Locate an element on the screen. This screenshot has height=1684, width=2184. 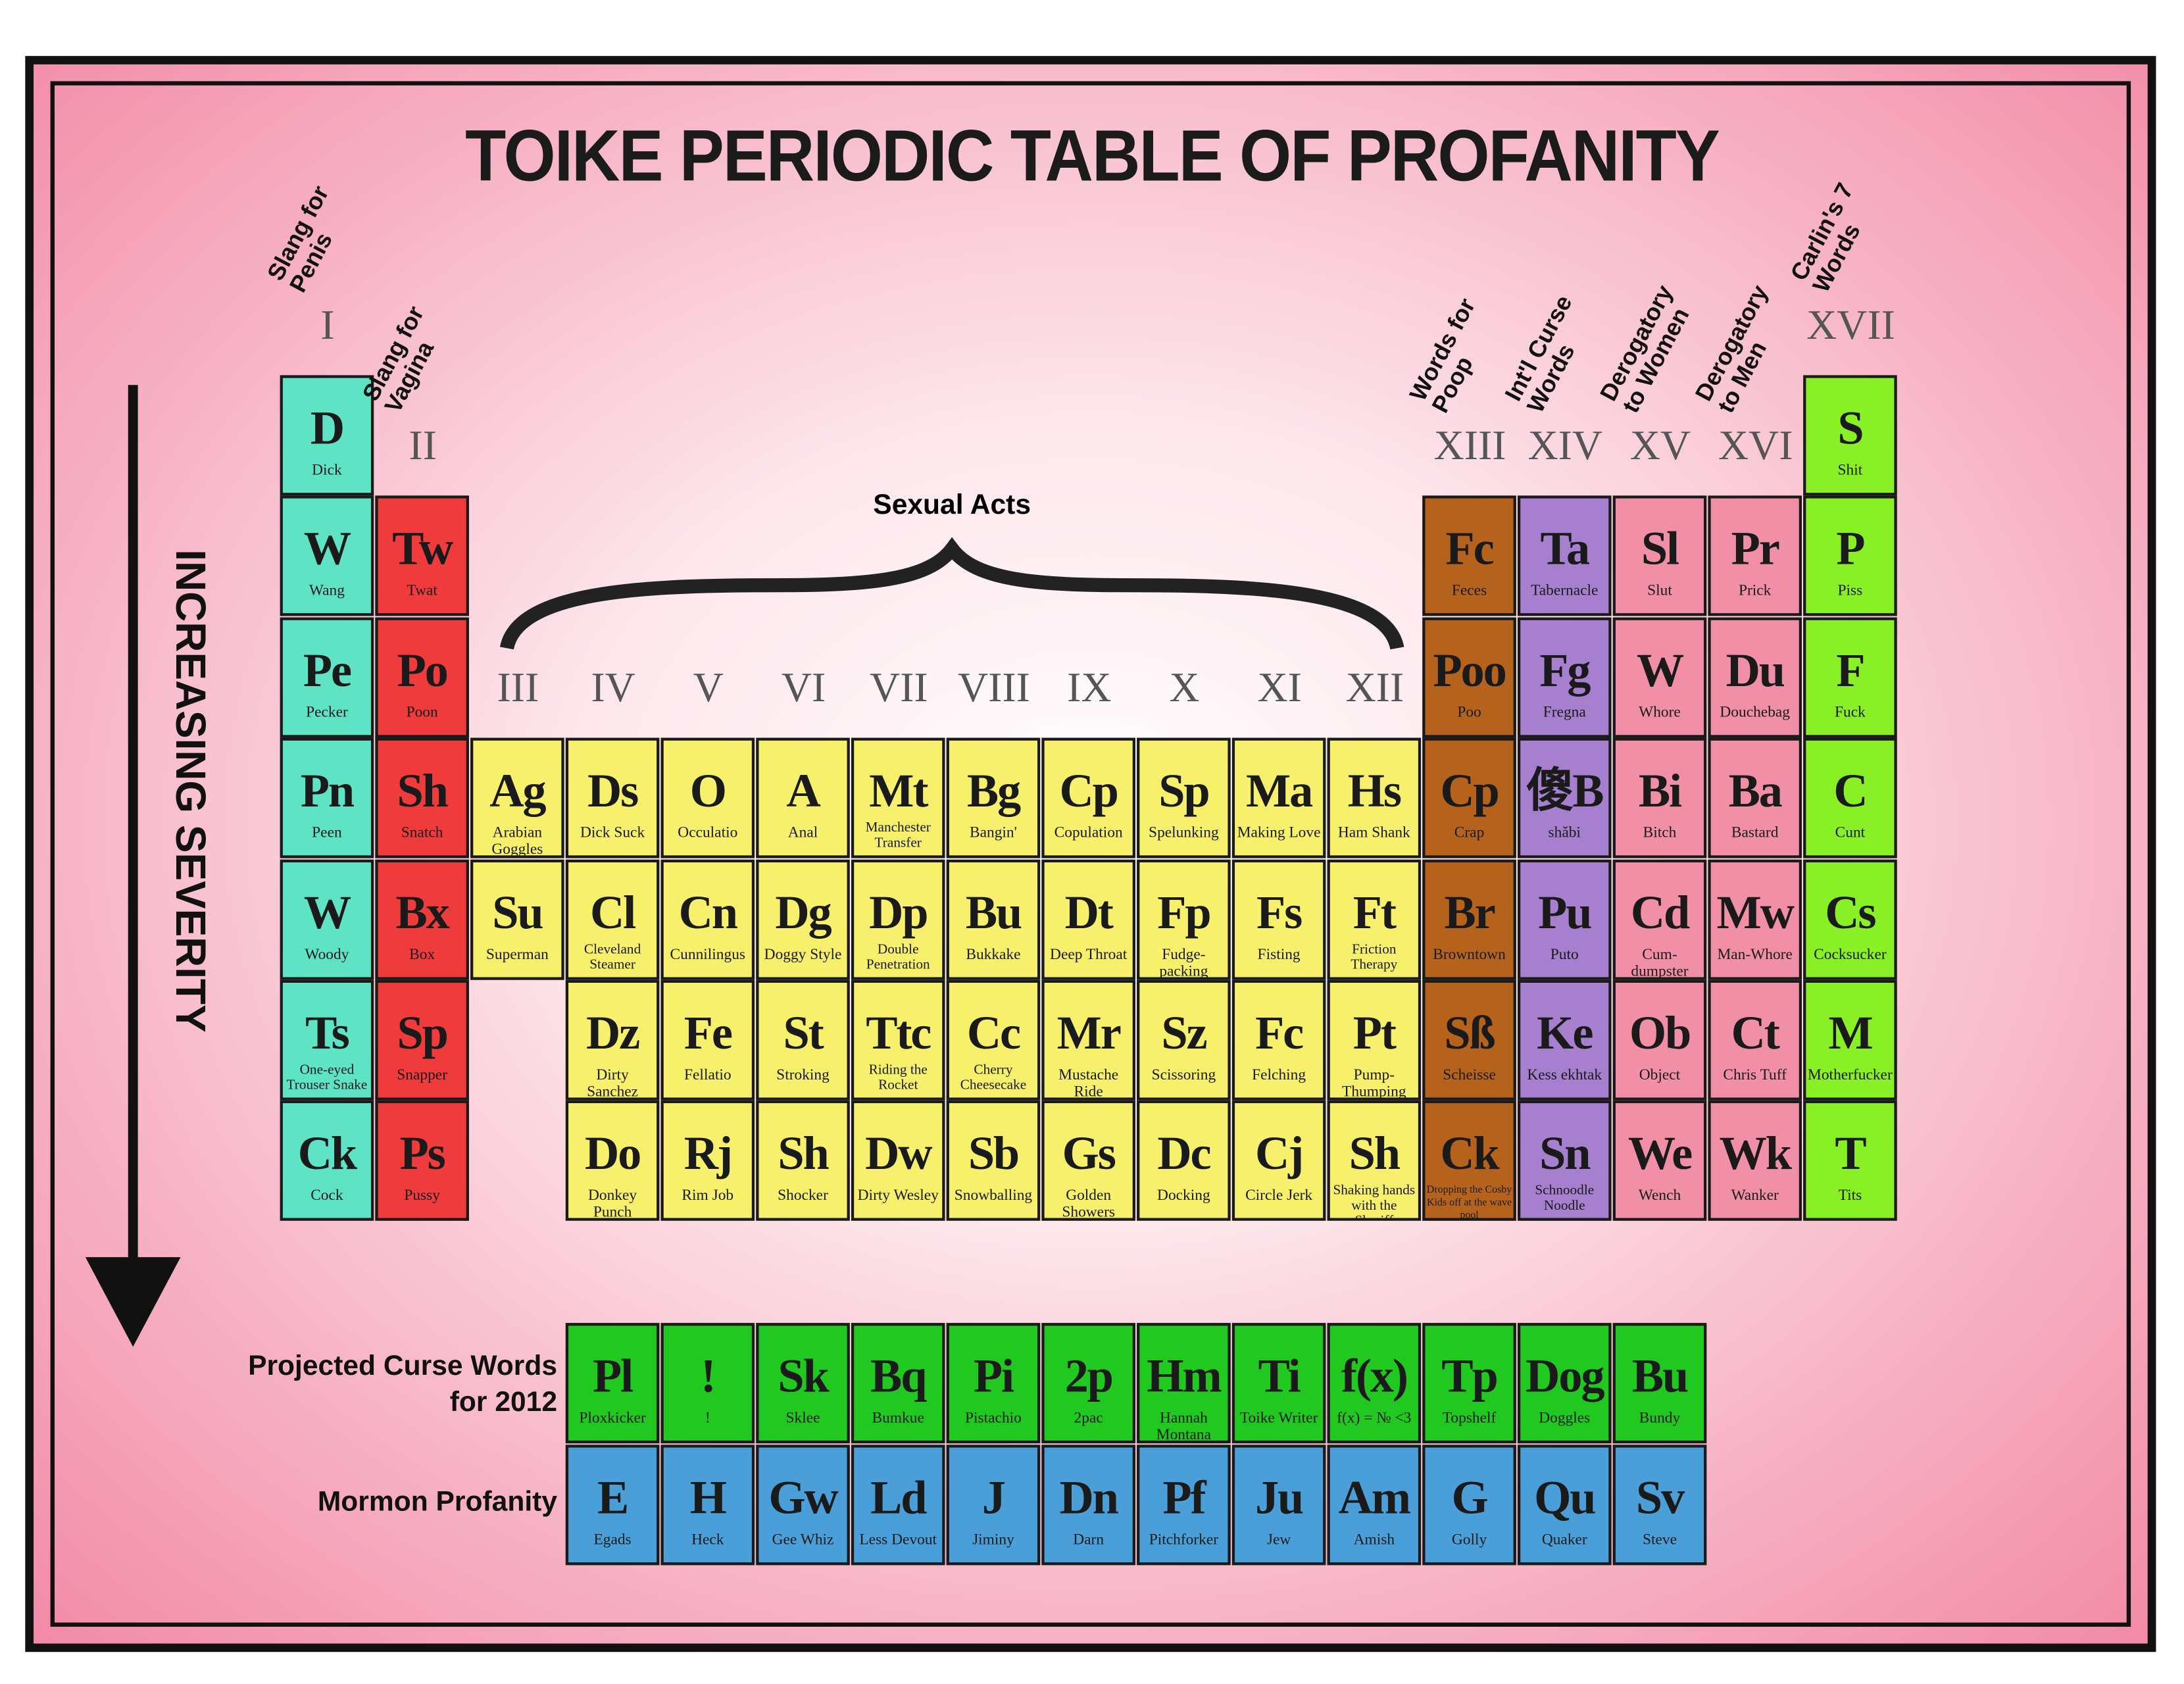
element-cell: f(x) f(x) = № <3 is located at coordinates (1374, 1383).